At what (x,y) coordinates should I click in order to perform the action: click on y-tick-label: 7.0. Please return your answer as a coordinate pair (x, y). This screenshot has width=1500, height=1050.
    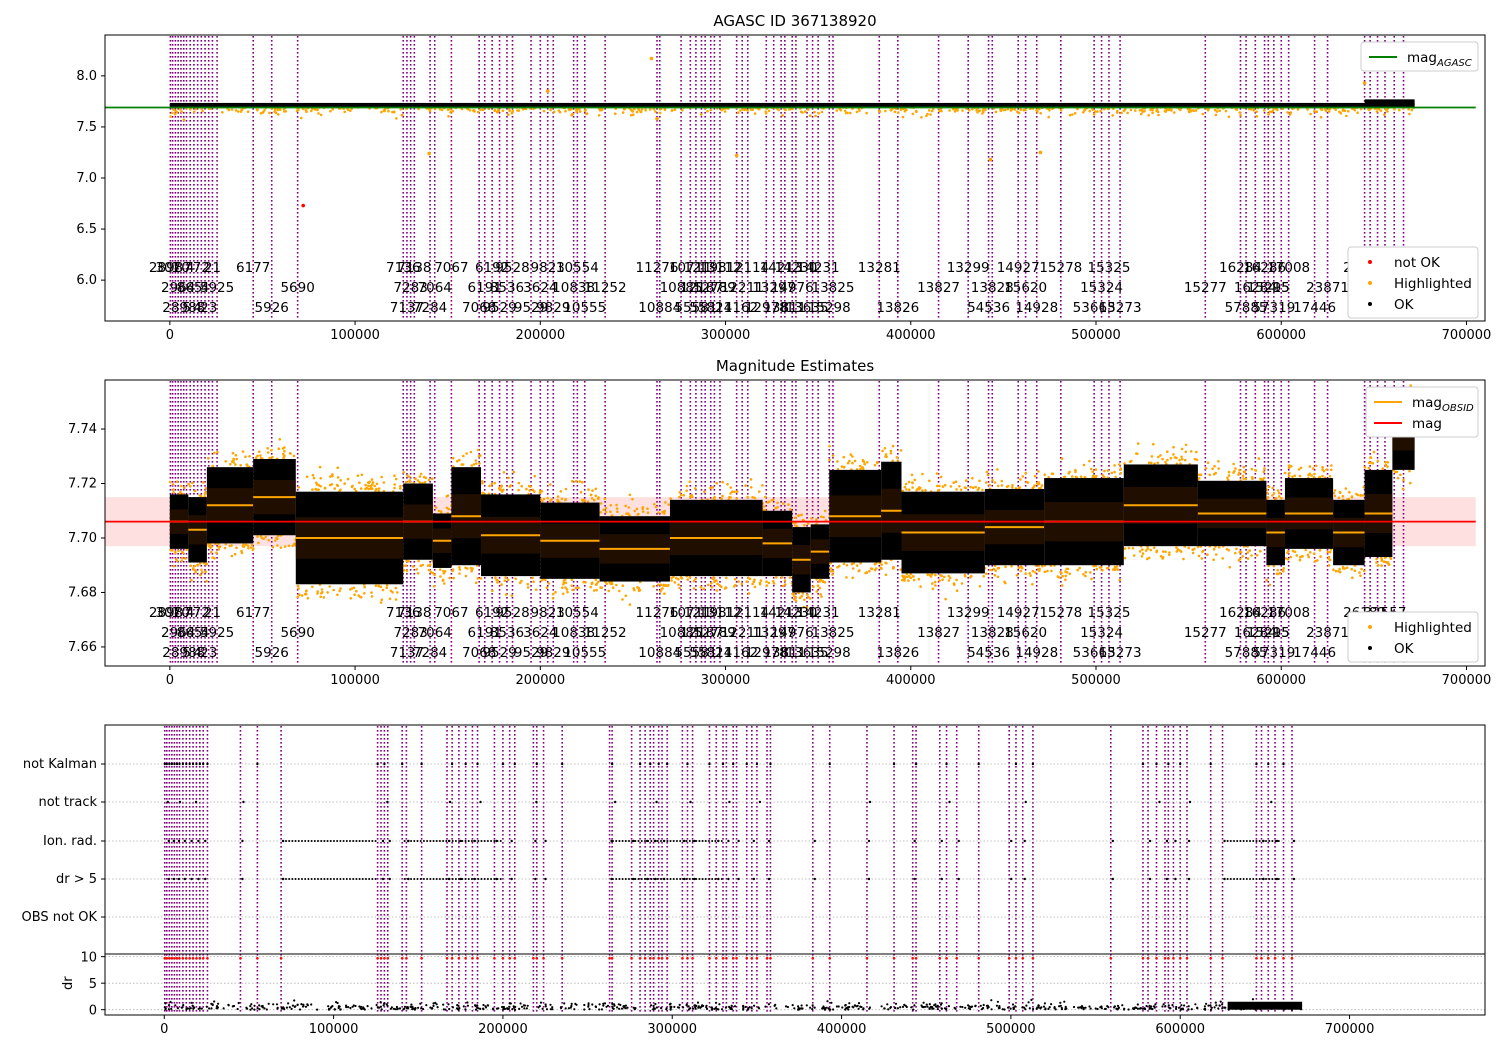
    Looking at the image, I should click on (86, 178).